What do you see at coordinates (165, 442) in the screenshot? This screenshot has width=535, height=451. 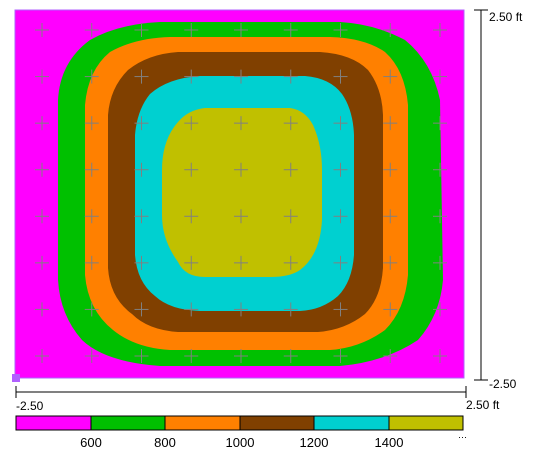 I see `legend-tick-label: 800` at bounding box center [165, 442].